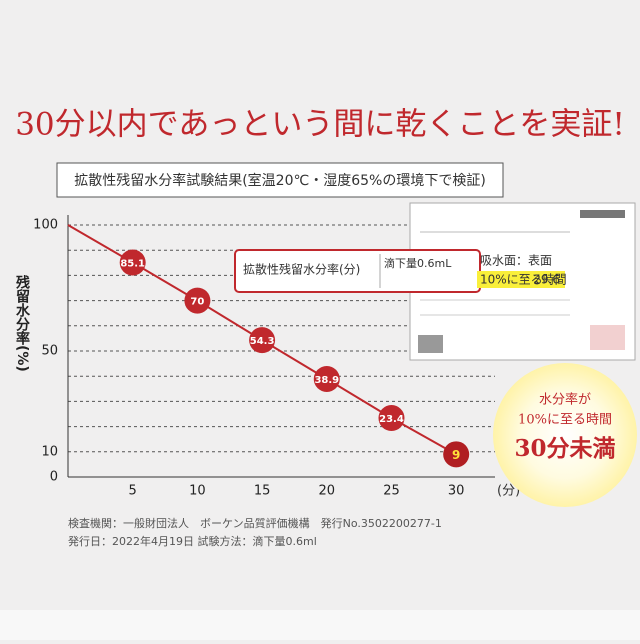 The image size is (640, 644). Describe the element at coordinates (49, 351) in the screenshot. I see `y-tick-label: 50` at that location.